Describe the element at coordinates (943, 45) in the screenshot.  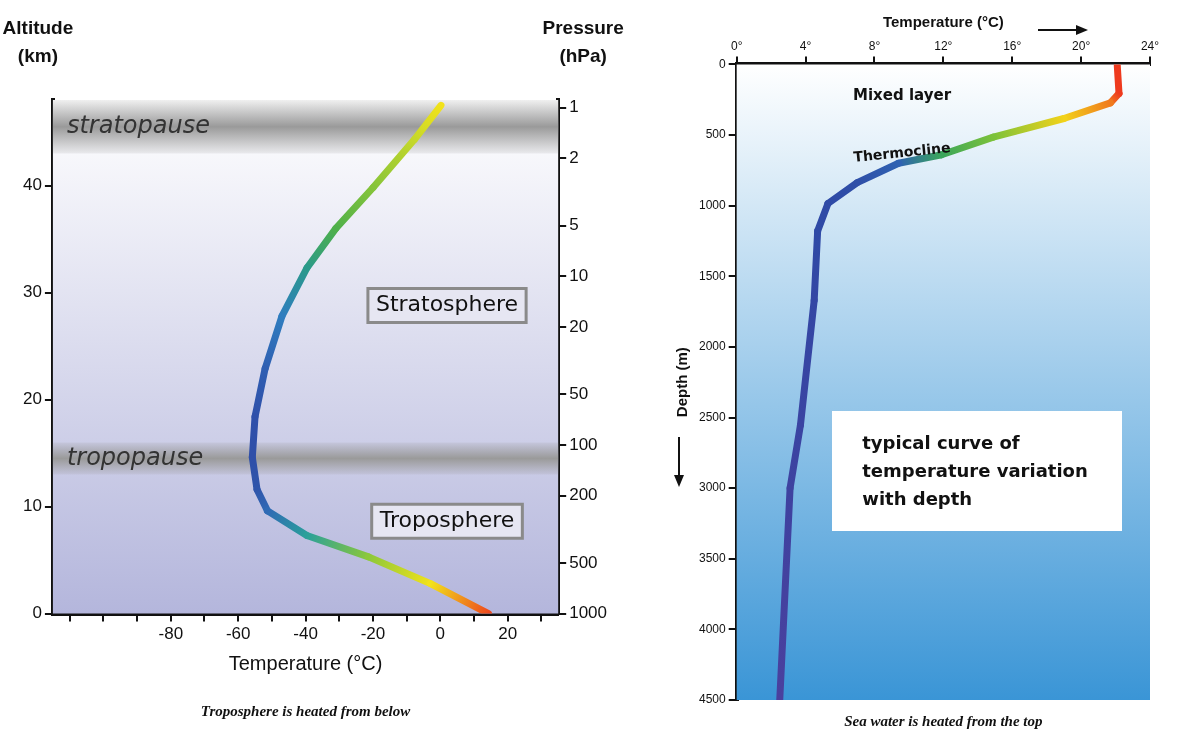
I see `x-tick-label: 12°` at that location.